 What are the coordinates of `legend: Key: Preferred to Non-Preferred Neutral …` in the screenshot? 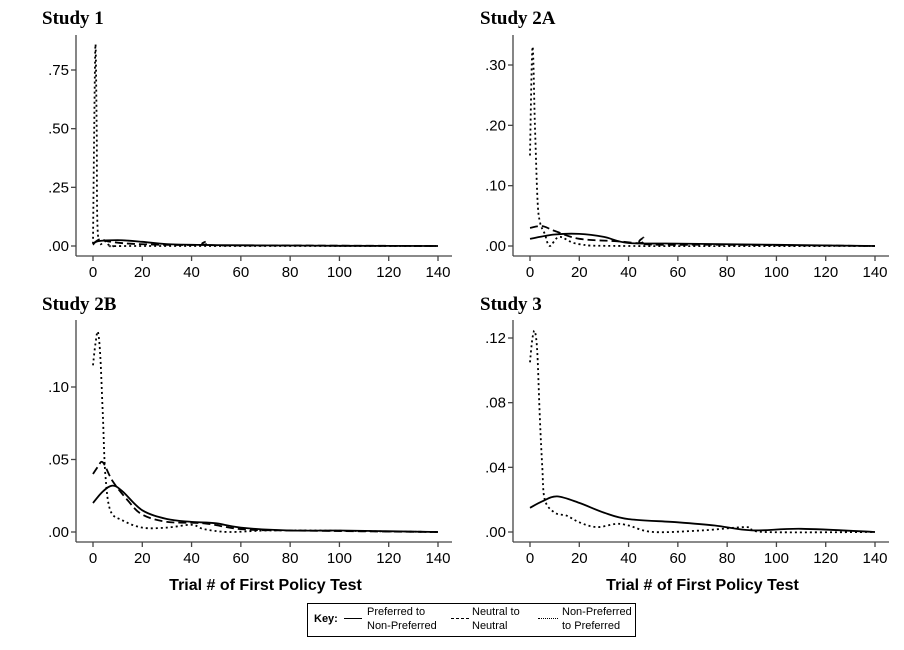 It's located at (471, 620).